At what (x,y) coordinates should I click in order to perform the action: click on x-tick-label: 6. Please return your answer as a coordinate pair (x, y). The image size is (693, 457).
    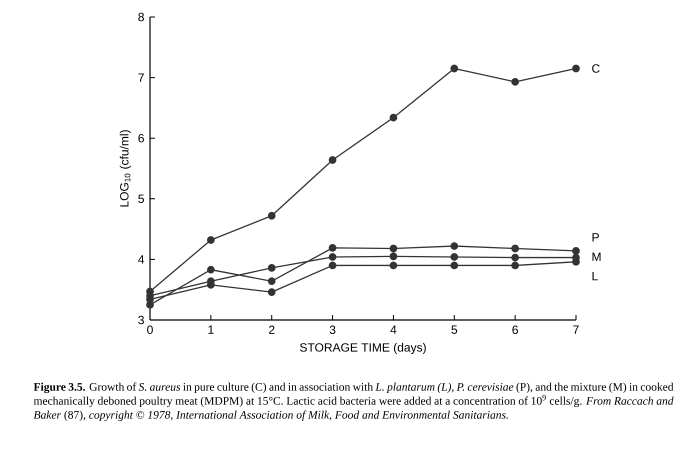
    Looking at the image, I should click on (515, 330).